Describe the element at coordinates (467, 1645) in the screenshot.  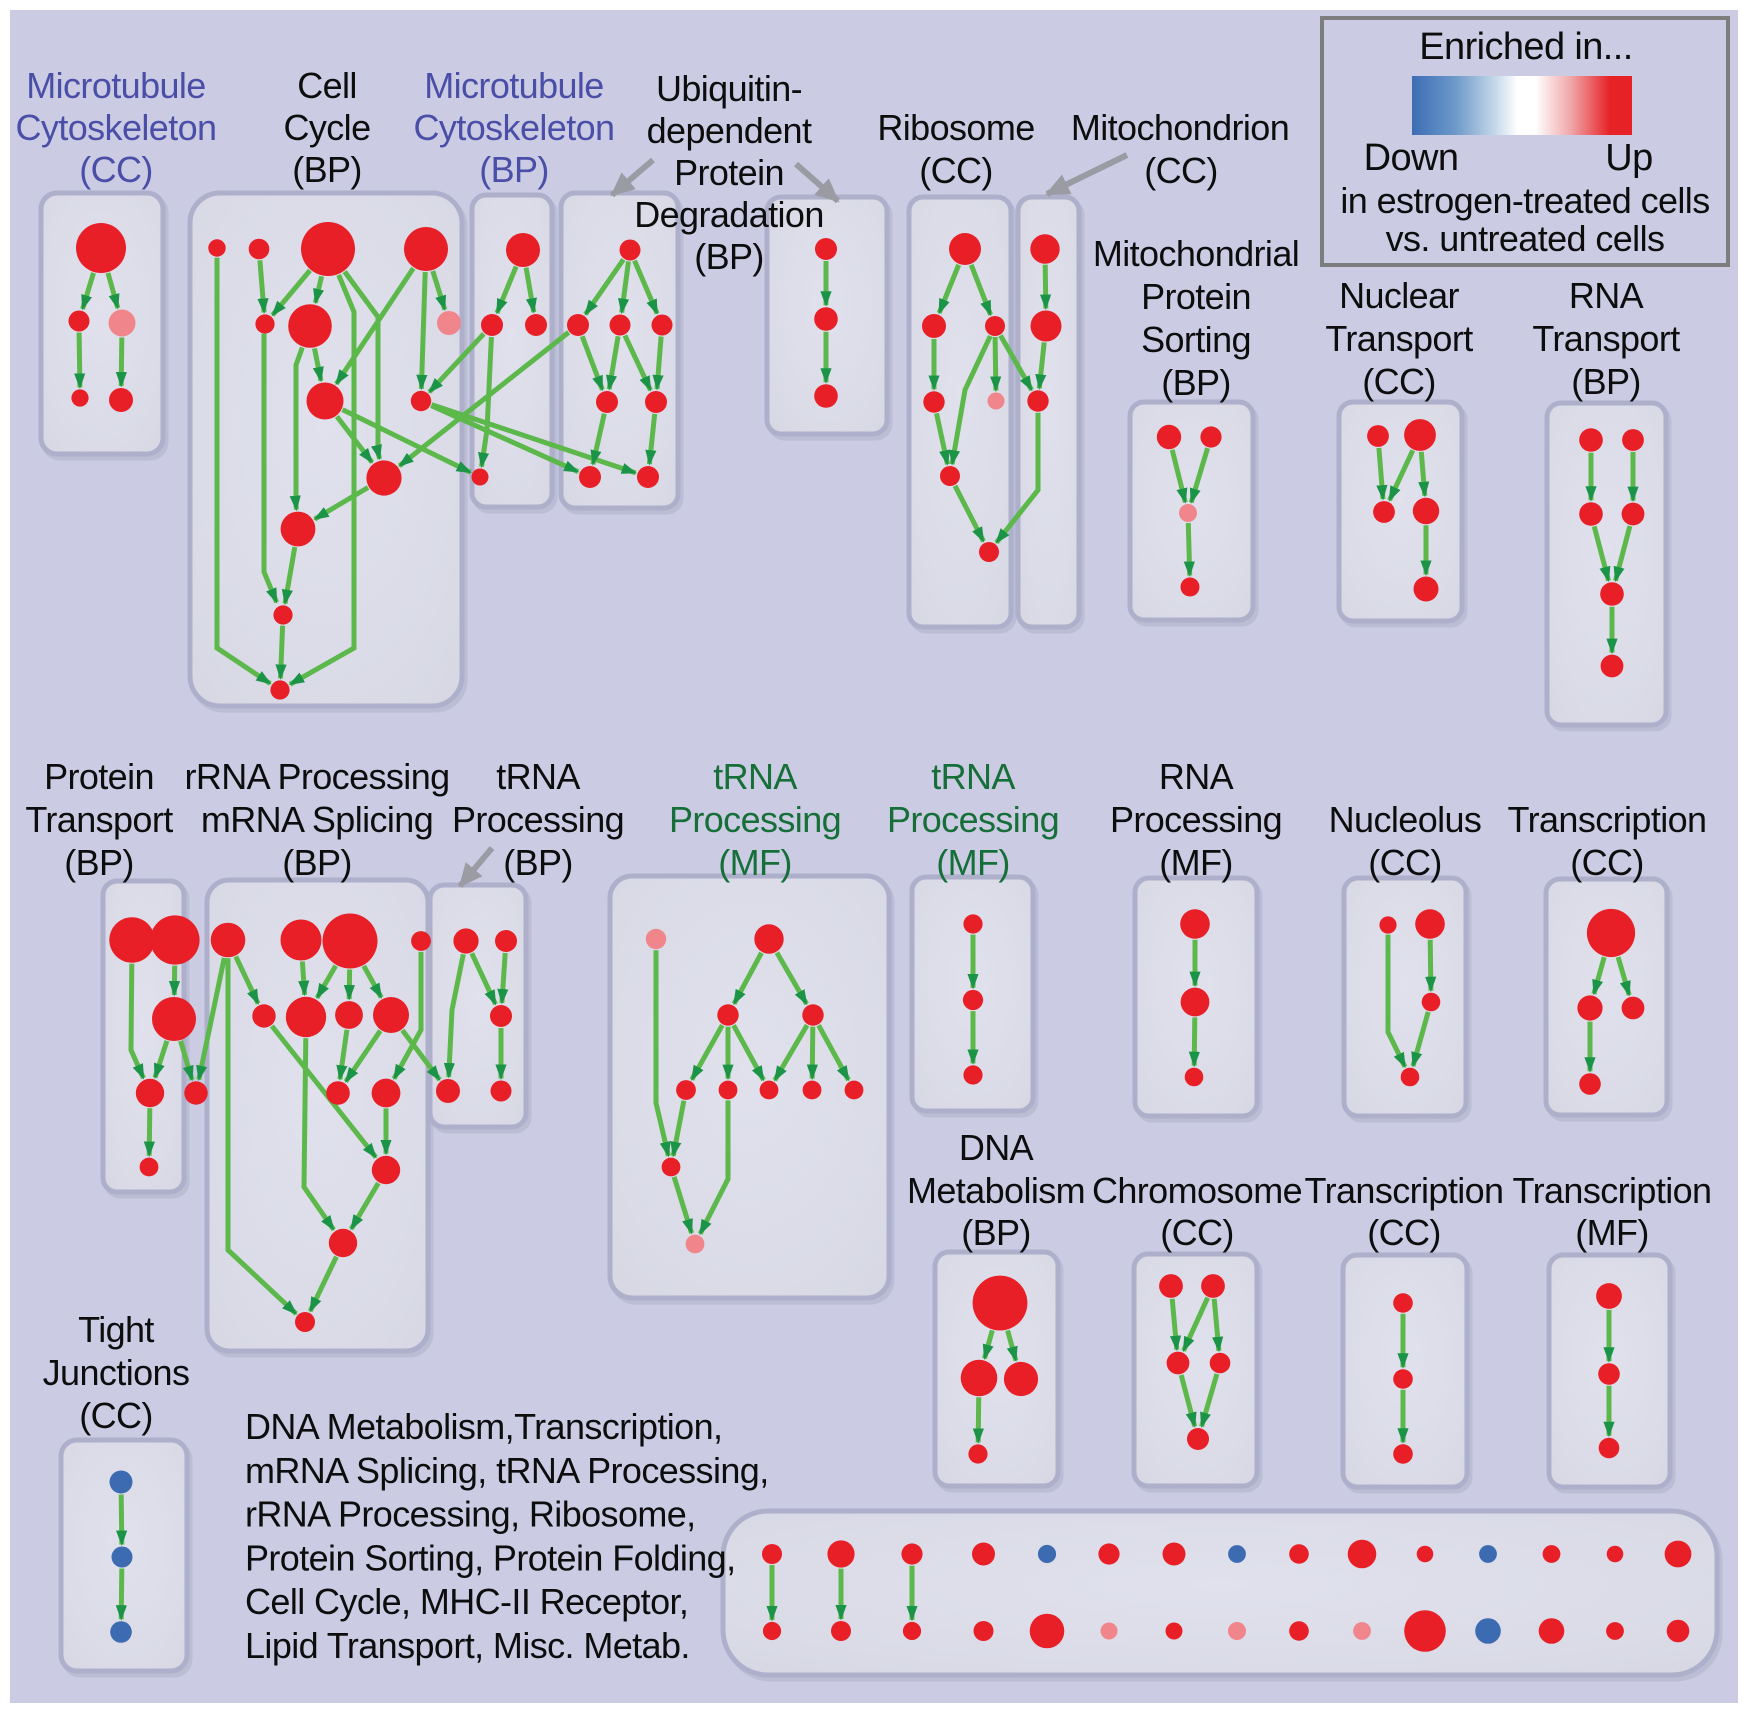
I see `svg-text: Lipid Transport, Misc. Metab.` at that location.